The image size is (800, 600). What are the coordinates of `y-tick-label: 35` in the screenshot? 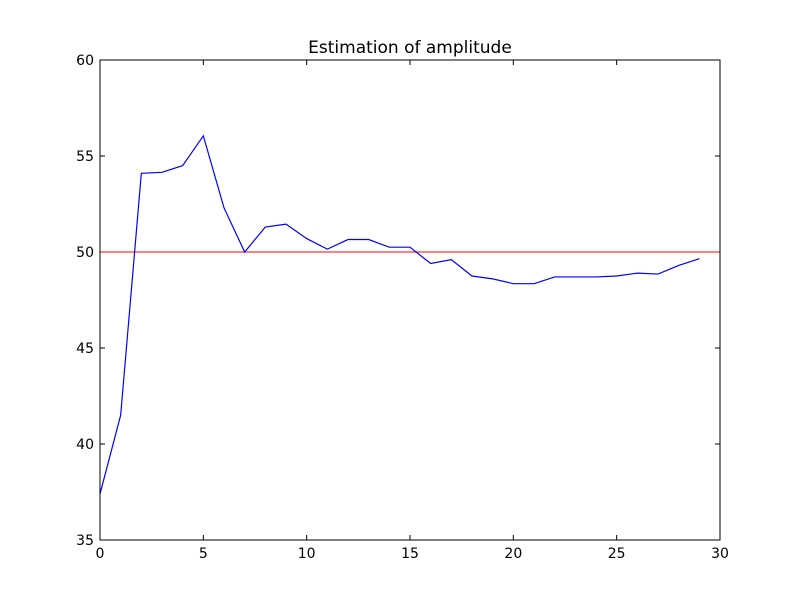 It's located at (85, 541).